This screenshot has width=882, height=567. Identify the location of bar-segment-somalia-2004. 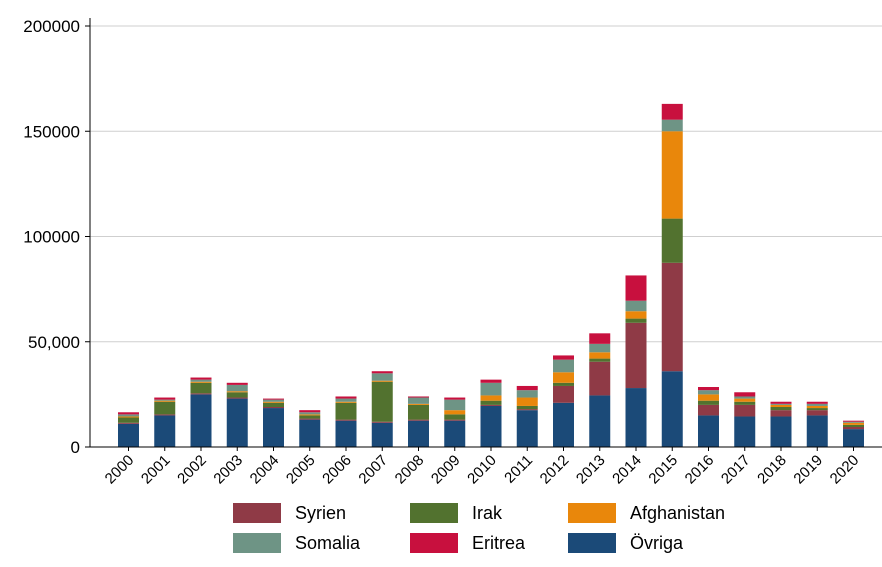
(273, 400).